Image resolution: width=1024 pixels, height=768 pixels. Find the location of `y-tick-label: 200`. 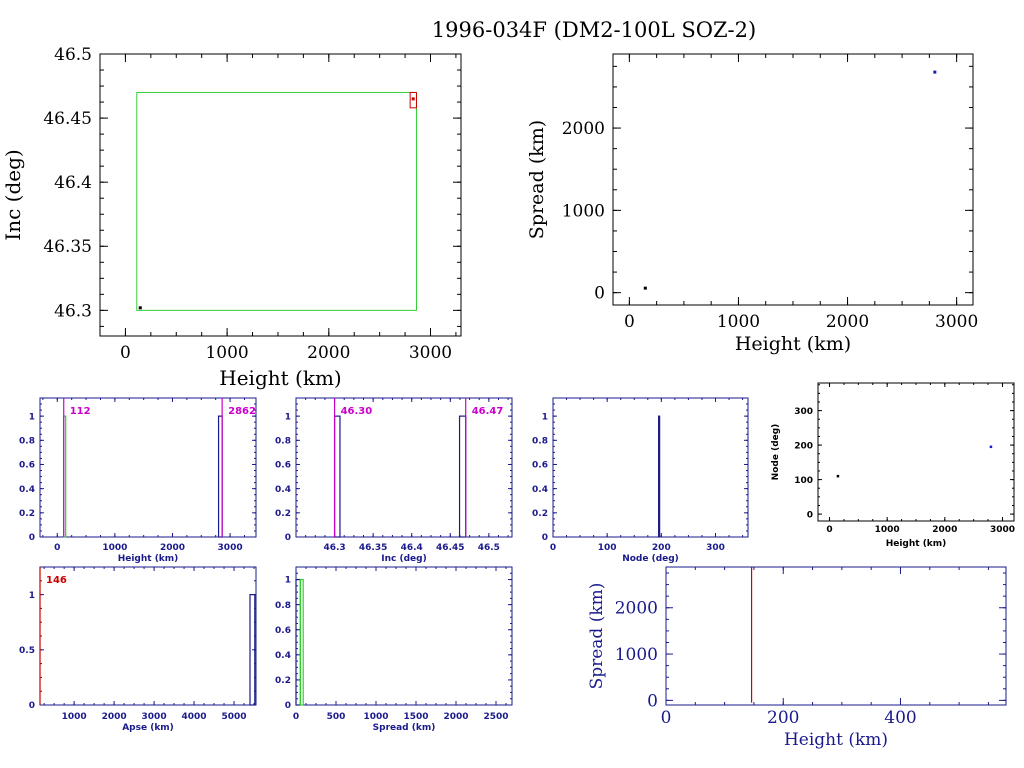

y-tick-label: 200 is located at coordinates (803, 446).